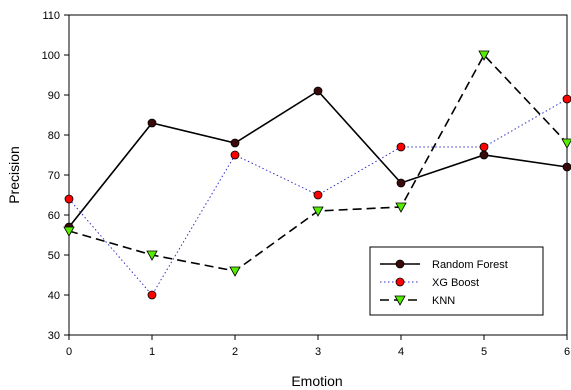 The width and height of the screenshot is (571, 390). Describe the element at coordinates (14, 175) in the screenshot. I see `y-axis-label: Precision` at that location.